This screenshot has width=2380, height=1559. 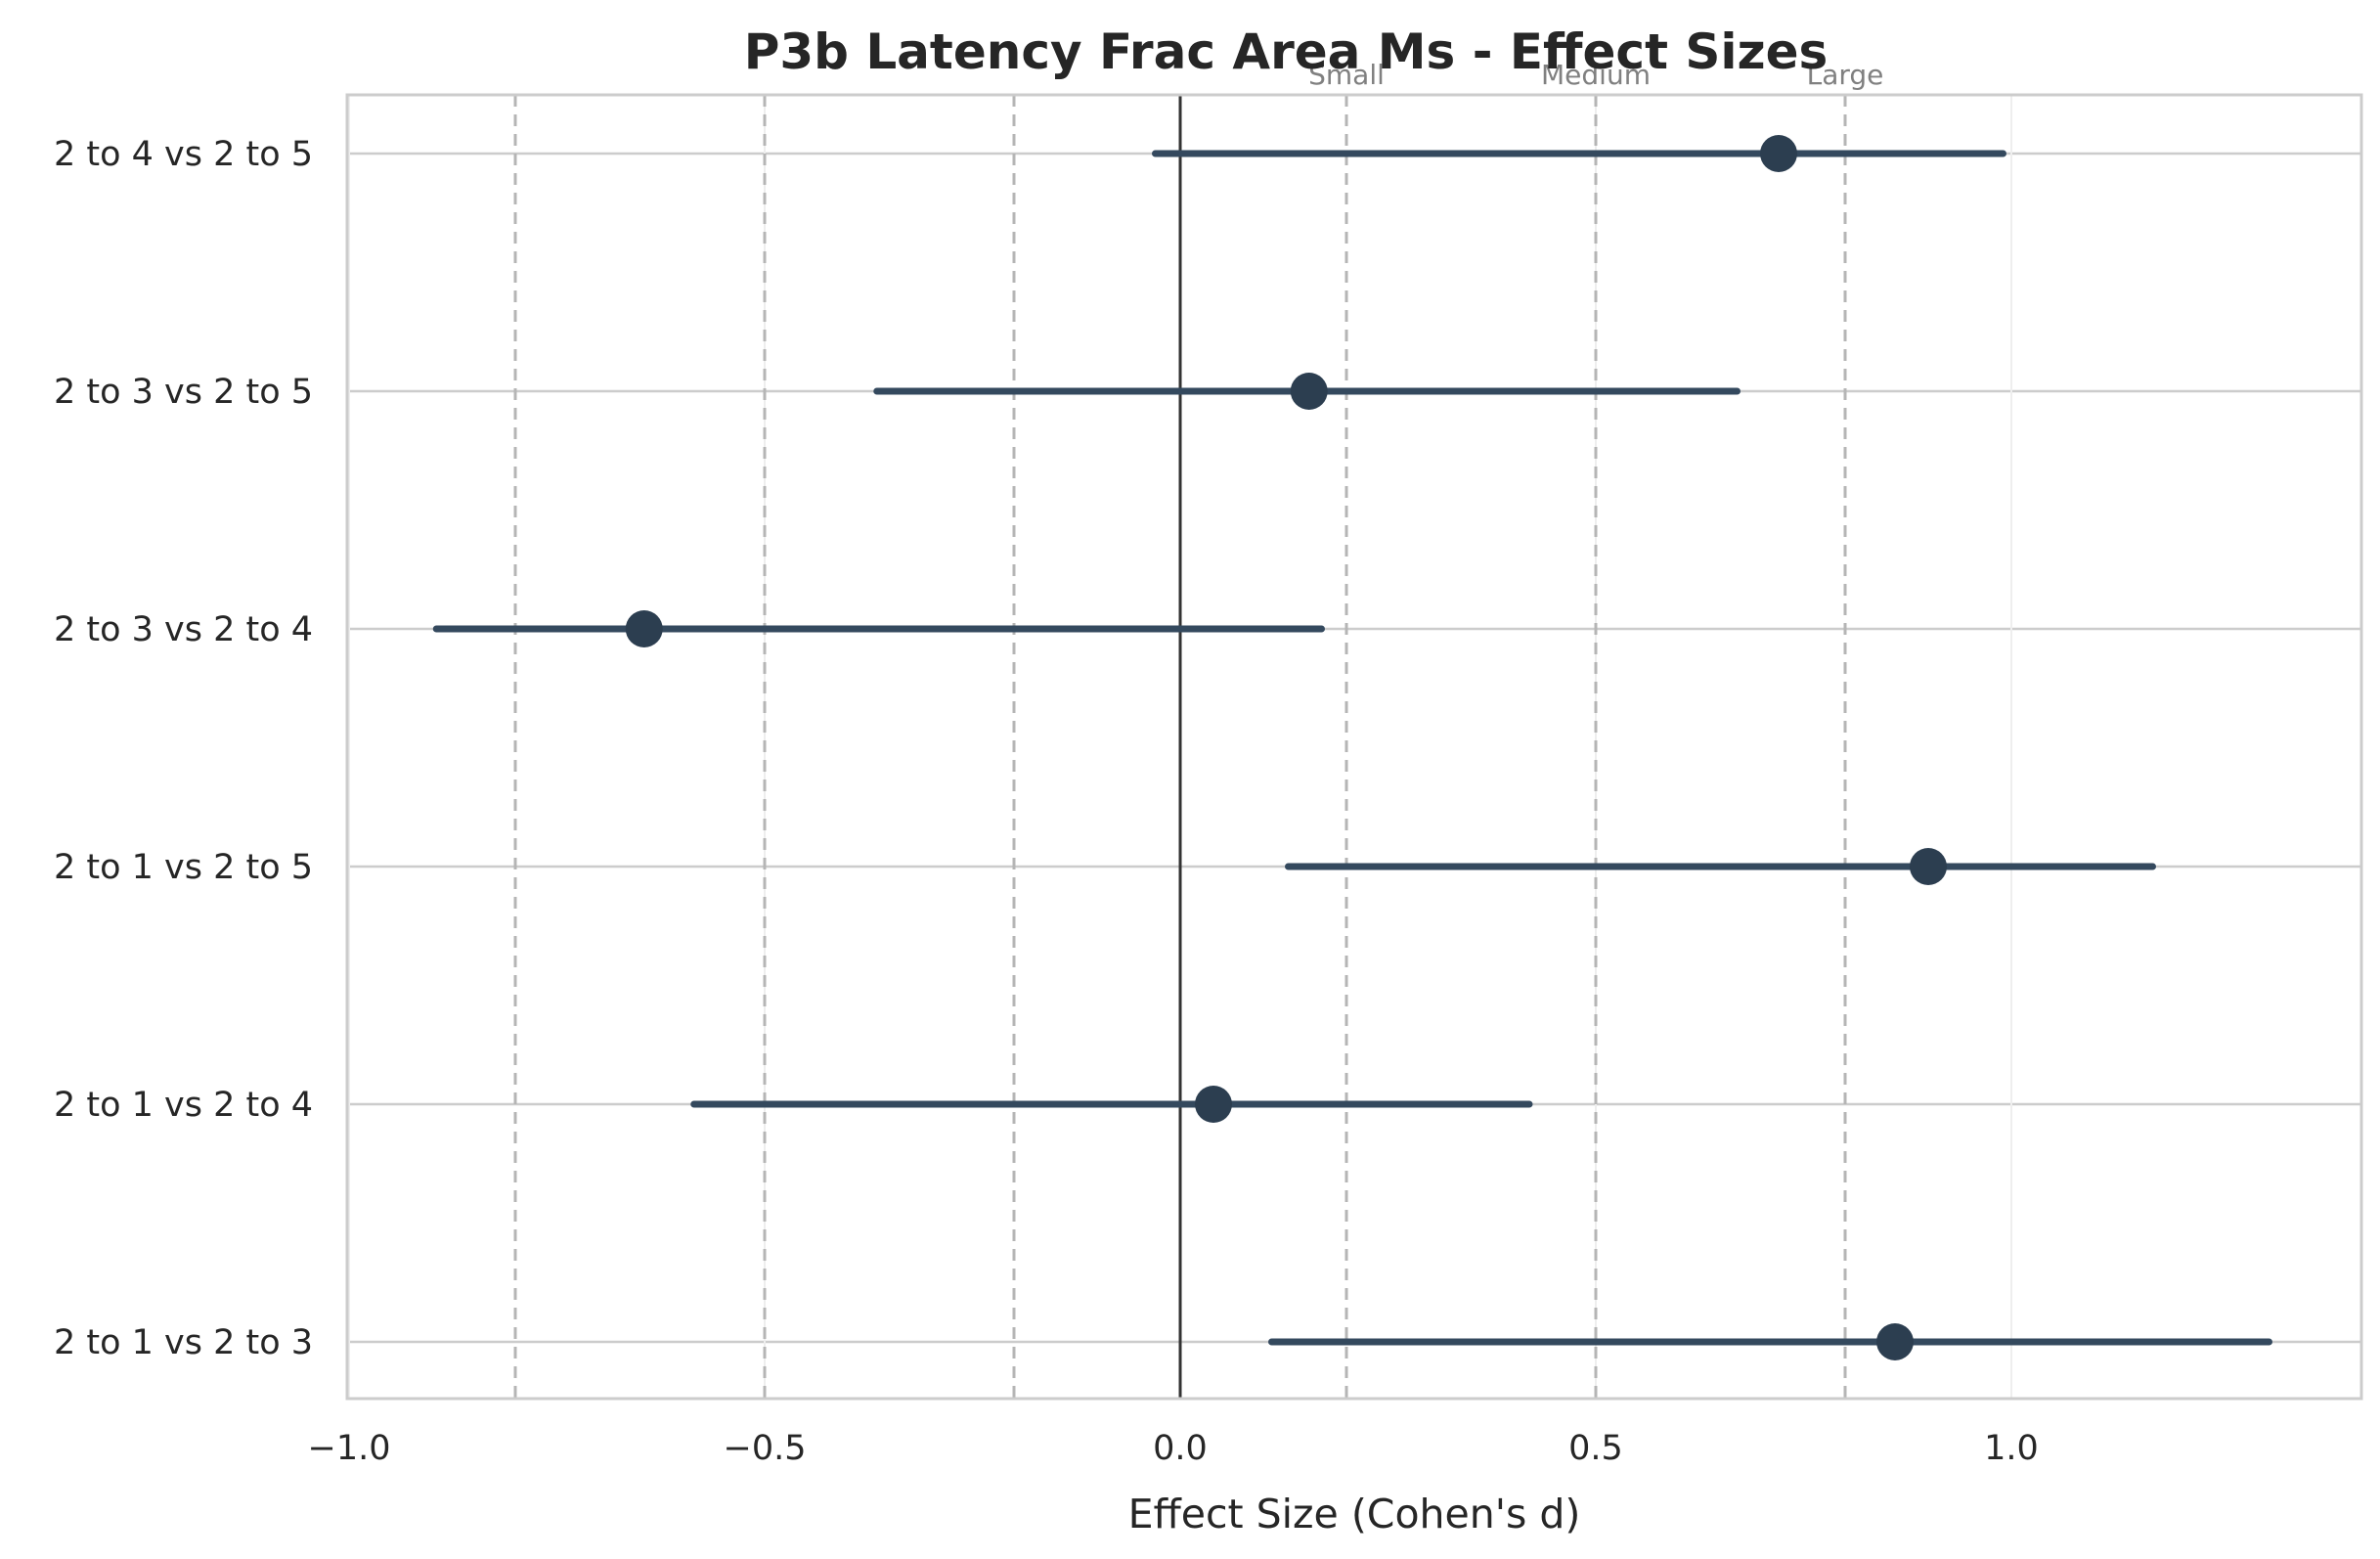 I want to click on threshold-label: Small, so click(x=1346, y=75).